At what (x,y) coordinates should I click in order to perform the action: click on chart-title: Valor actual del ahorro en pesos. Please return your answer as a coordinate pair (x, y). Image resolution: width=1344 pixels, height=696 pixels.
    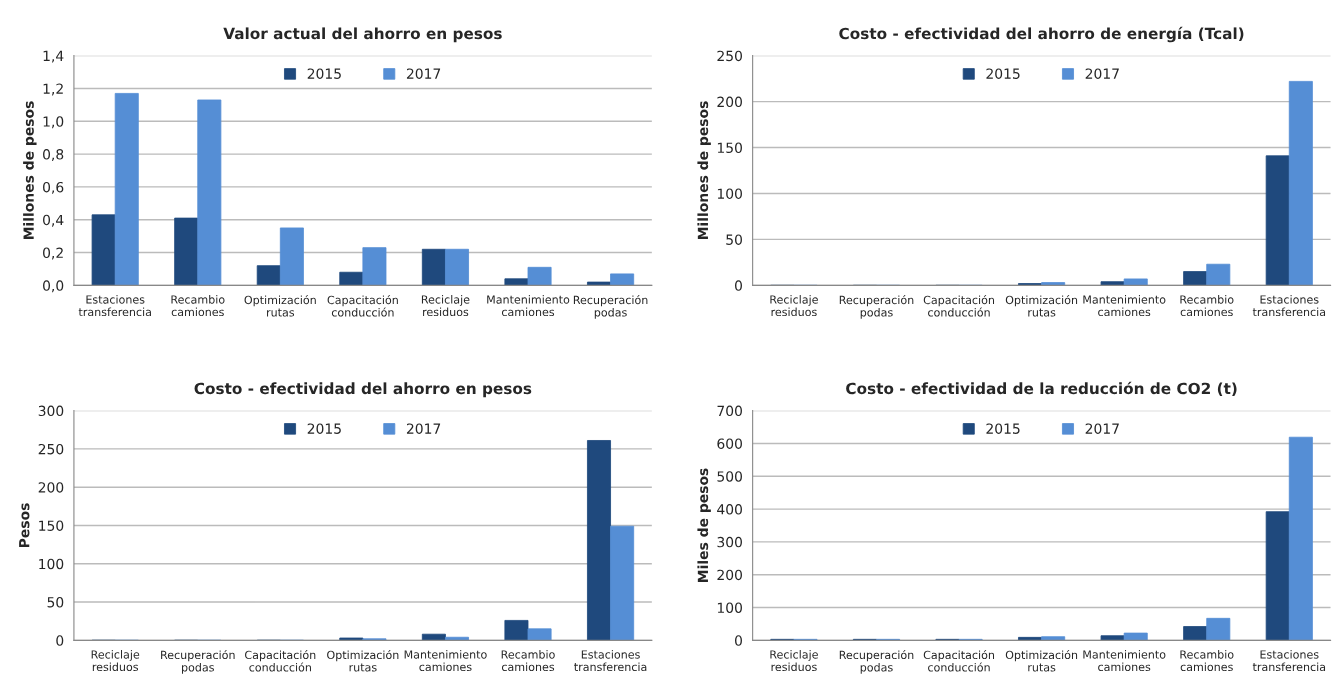
    Looking at the image, I should click on (362, 35).